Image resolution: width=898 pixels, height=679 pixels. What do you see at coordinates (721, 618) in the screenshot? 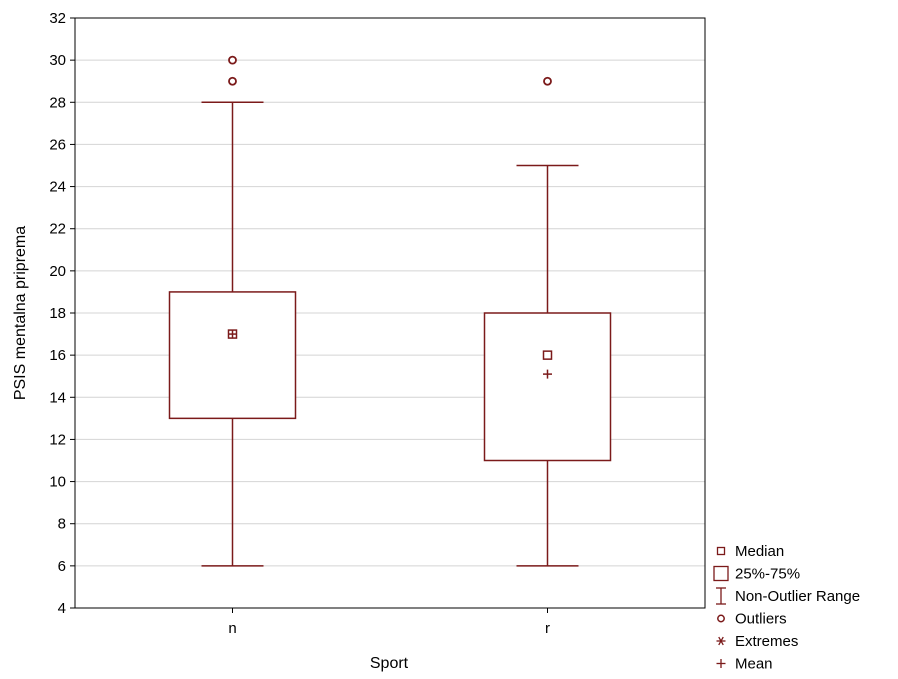
I see `circle-icon` at bounding box center [721, 618].